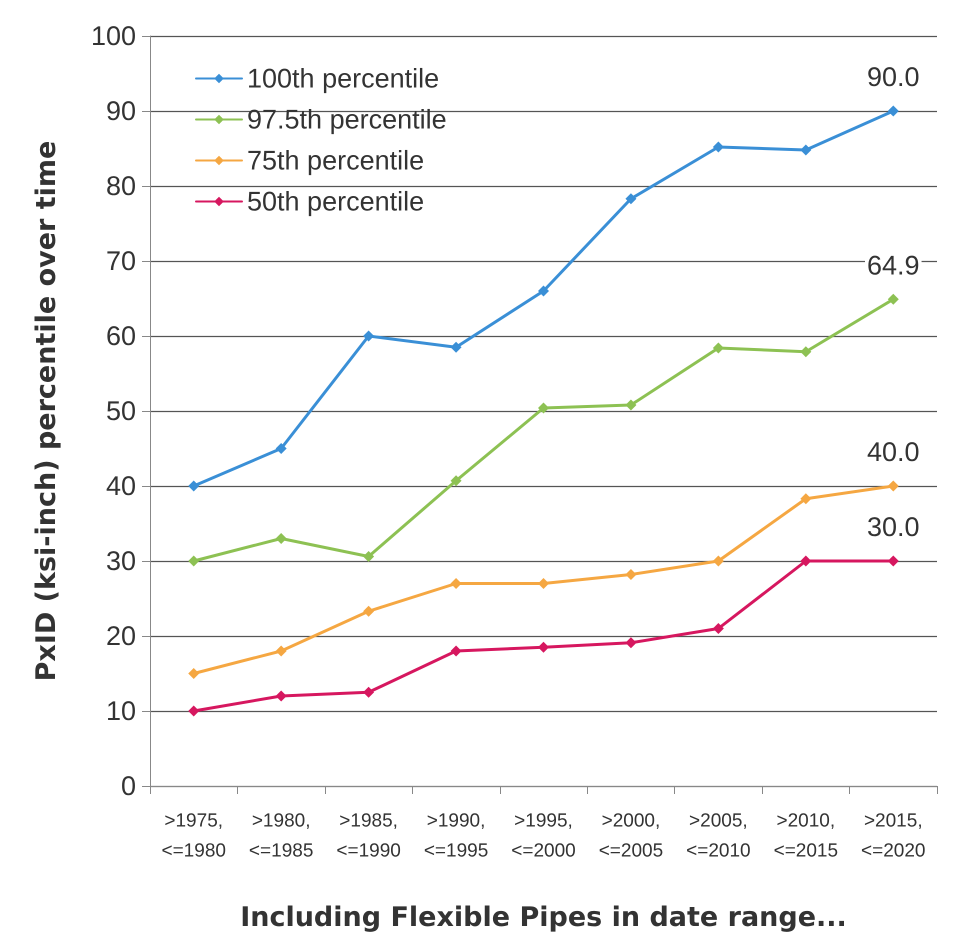 This screenshot has width=957, height=946. Describe the element at coordinates (121, 561) in the screenshot. I see `y-tick-label: 30` at that location.